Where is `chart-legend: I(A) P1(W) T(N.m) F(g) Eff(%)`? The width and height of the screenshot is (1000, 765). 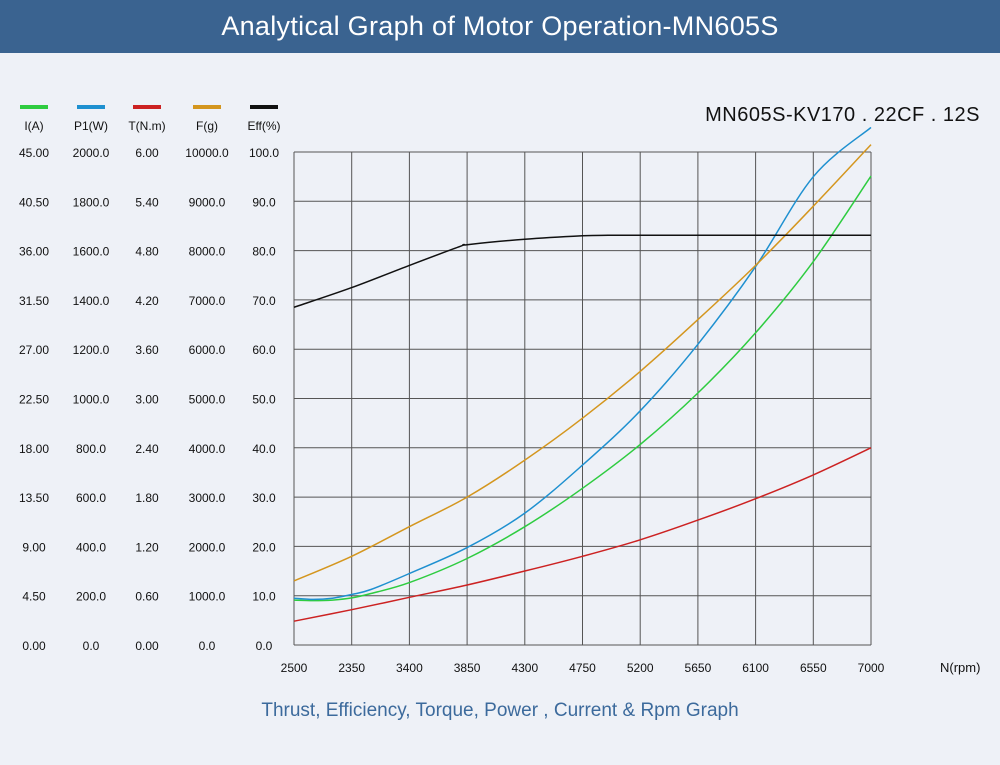
chart-legend: I(A) P1(W) T(N.m) F(g) Eff(%) is located at coordinates (150, 119).